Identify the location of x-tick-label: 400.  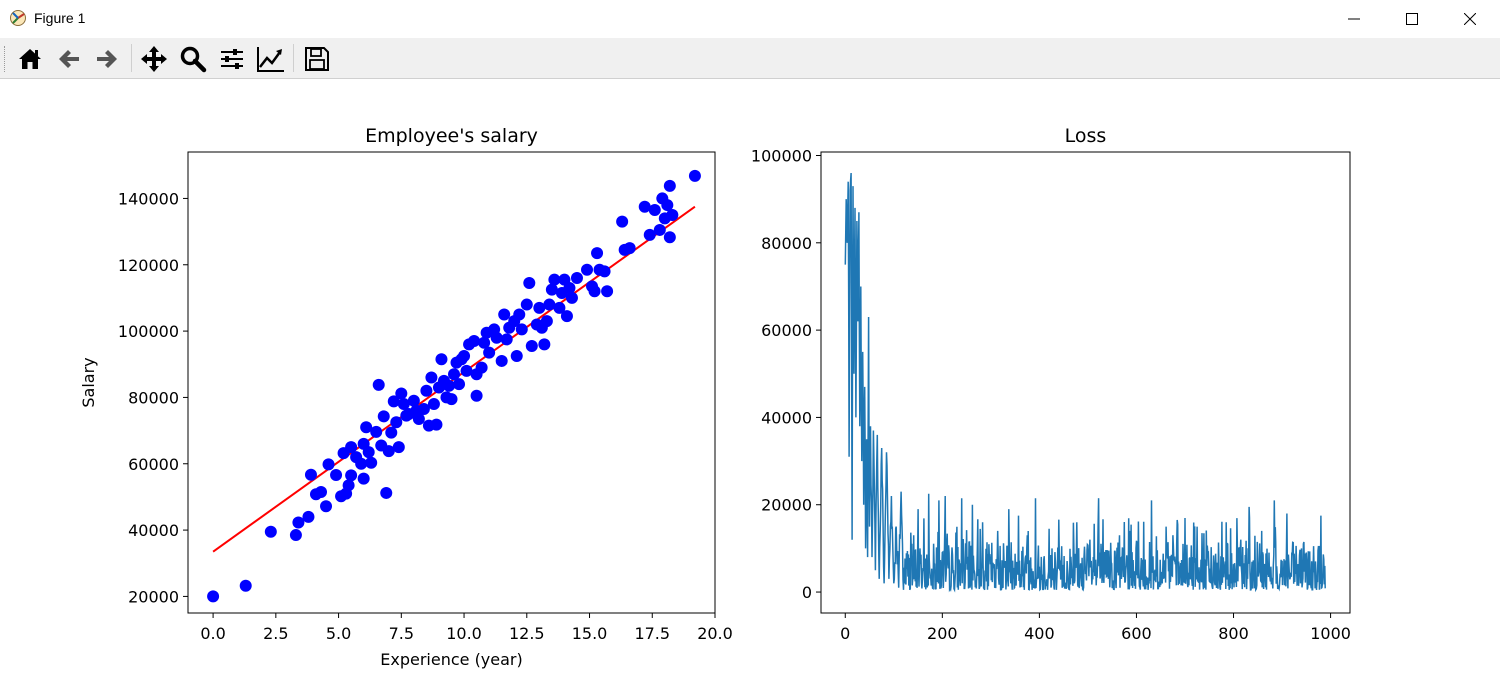
(1039, 633).